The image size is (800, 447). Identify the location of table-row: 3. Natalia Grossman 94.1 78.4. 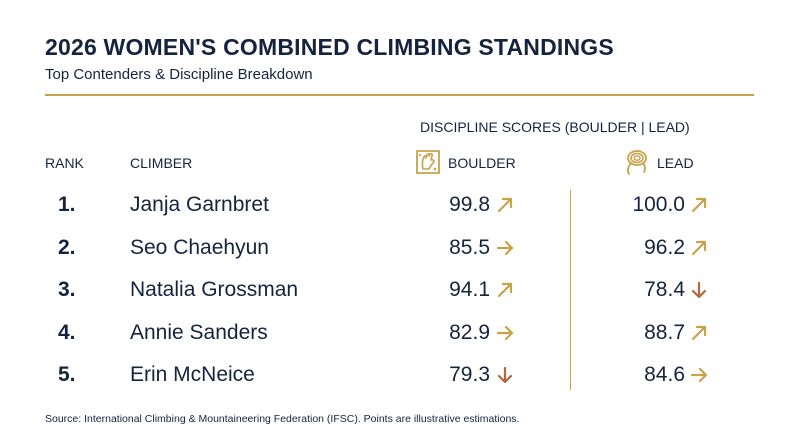
(400, 298).